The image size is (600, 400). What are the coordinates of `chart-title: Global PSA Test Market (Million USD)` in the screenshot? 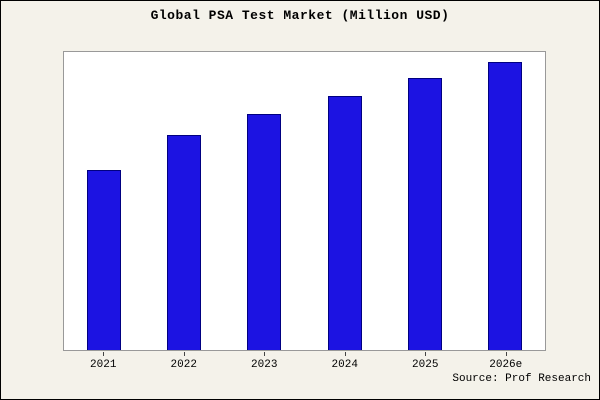 It's located at (300, 15).